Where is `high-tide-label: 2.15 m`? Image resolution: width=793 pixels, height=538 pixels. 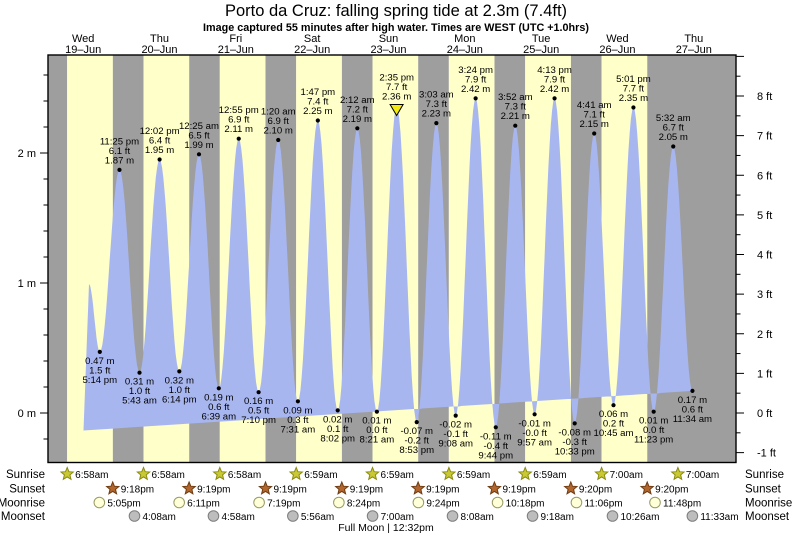 high-tide-label: 2.15 m is located at coordinates (594, 124).